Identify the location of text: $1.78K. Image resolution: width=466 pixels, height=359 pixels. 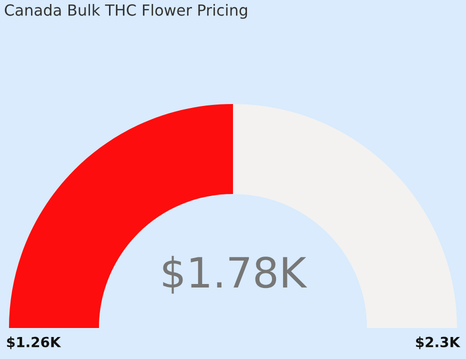
(235, 275).